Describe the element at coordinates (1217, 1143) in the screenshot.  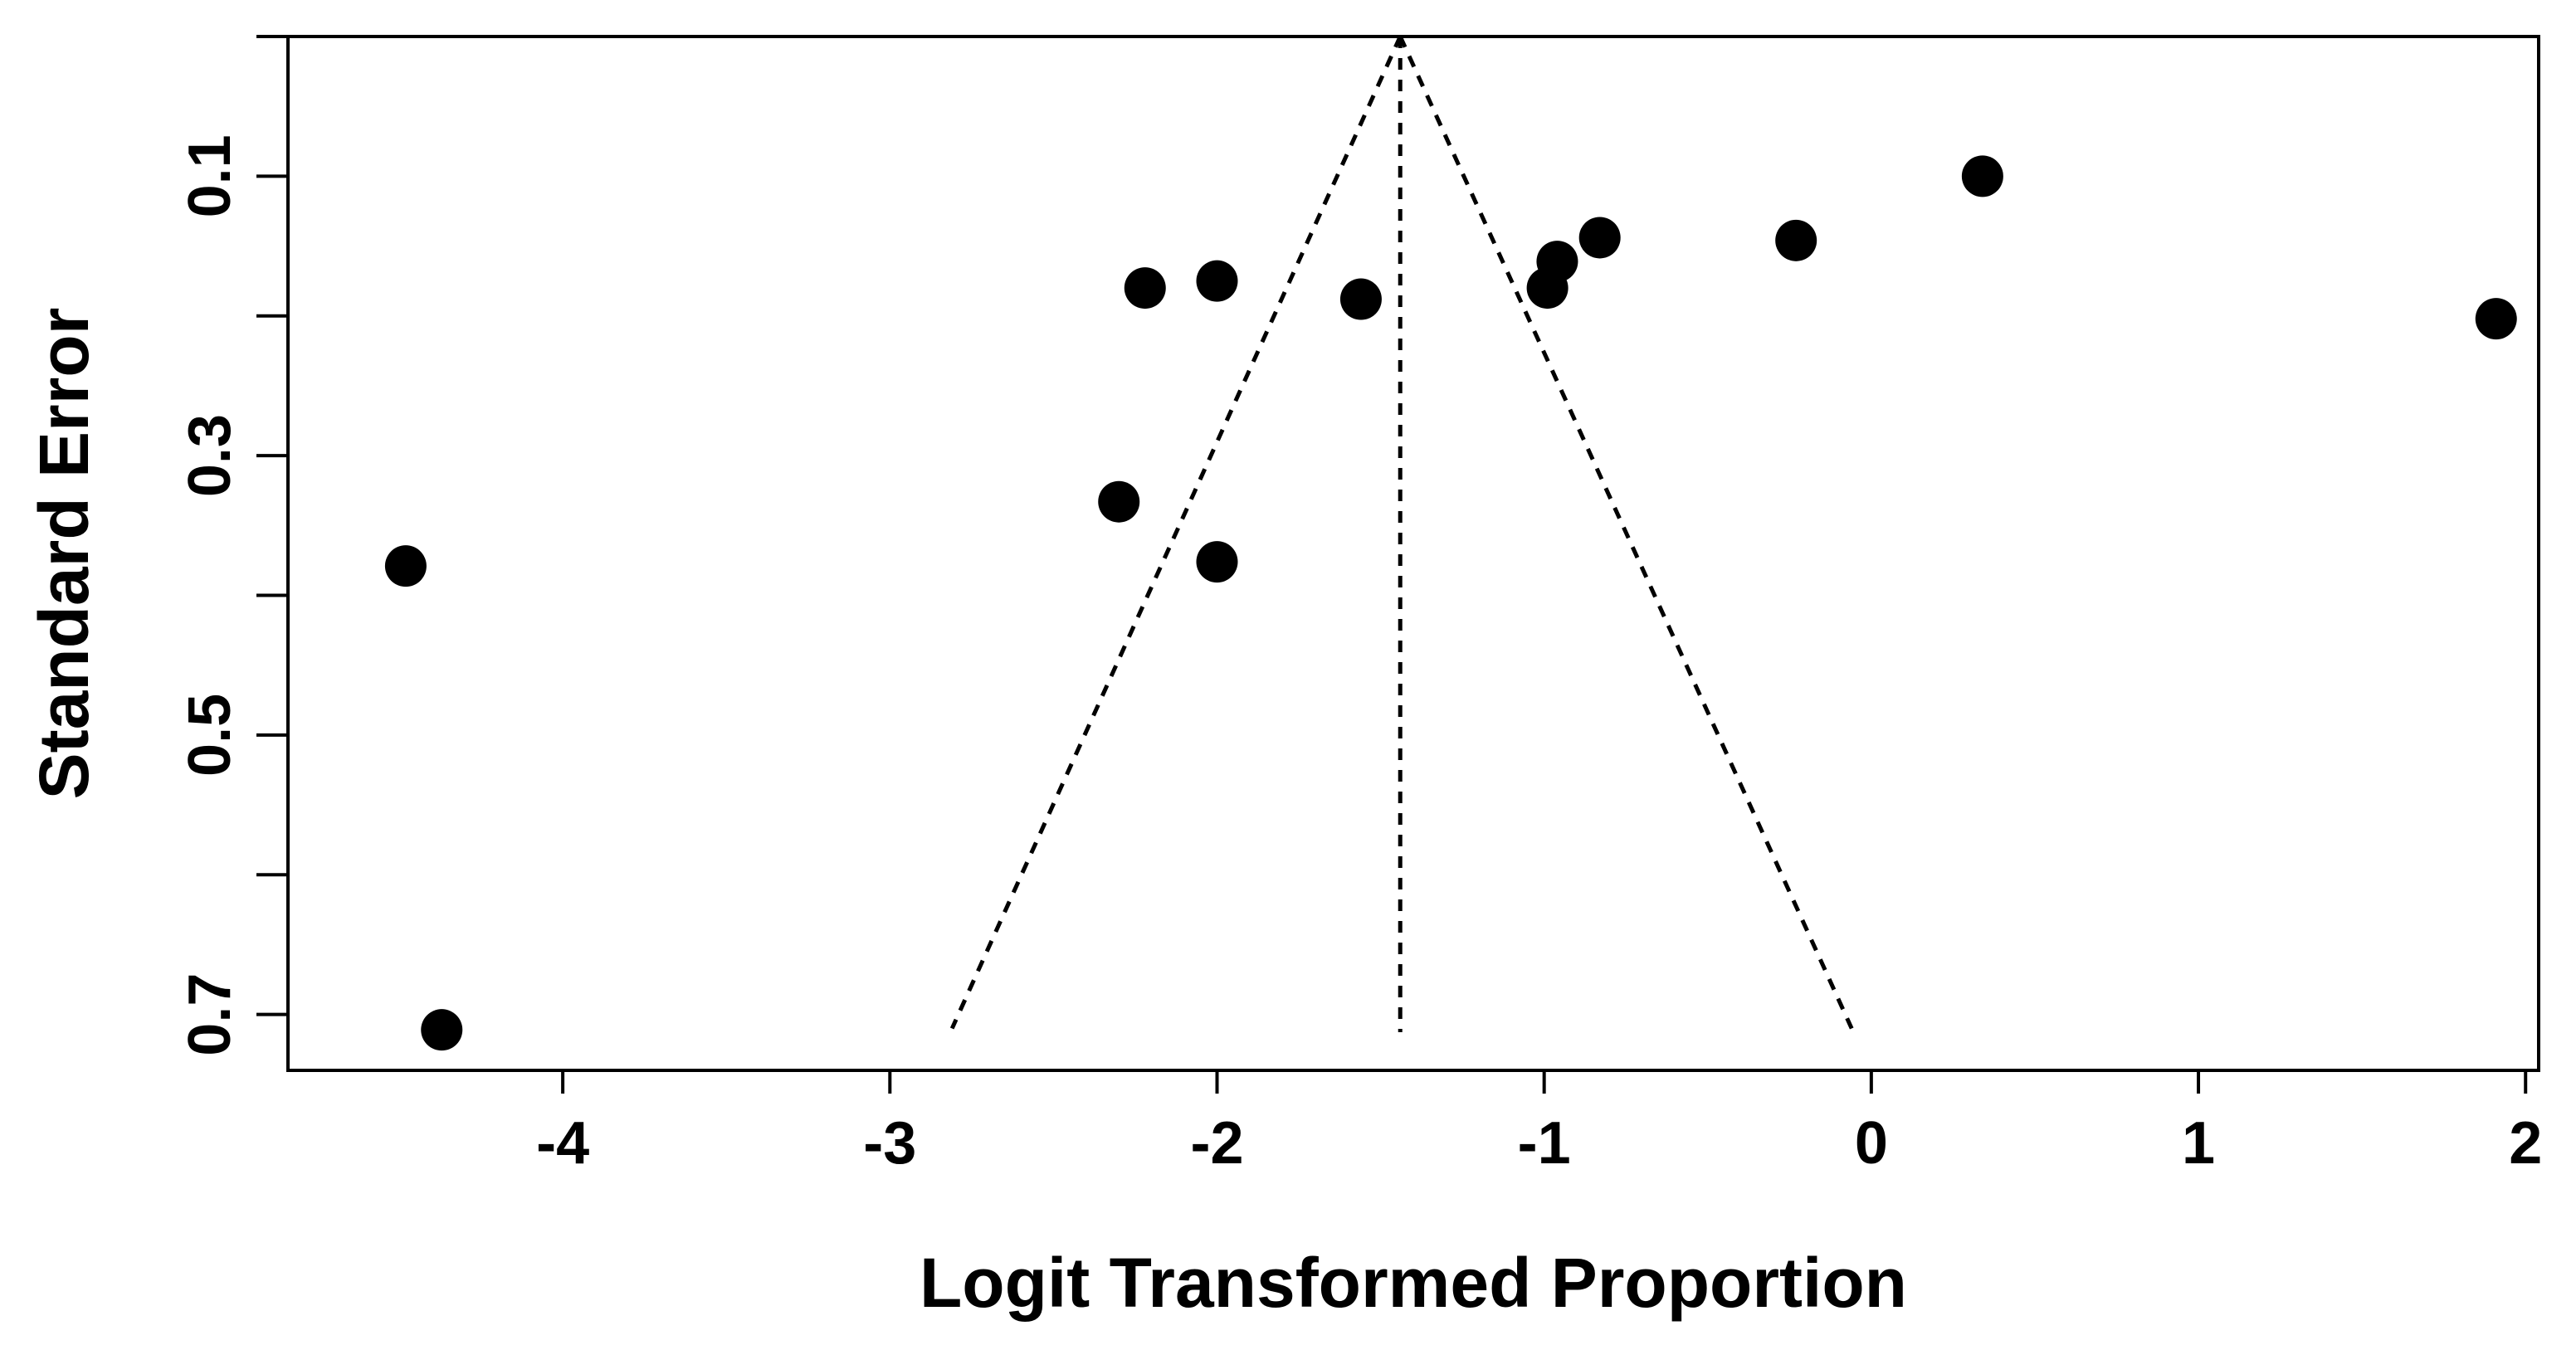
I see `x-tick-label: -2` at that location.